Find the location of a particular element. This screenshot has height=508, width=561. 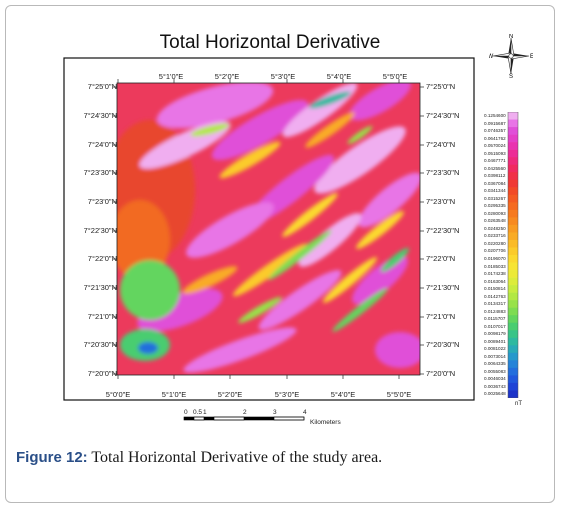

scale-tick-3: 2 is located at coordinates (245, 412).